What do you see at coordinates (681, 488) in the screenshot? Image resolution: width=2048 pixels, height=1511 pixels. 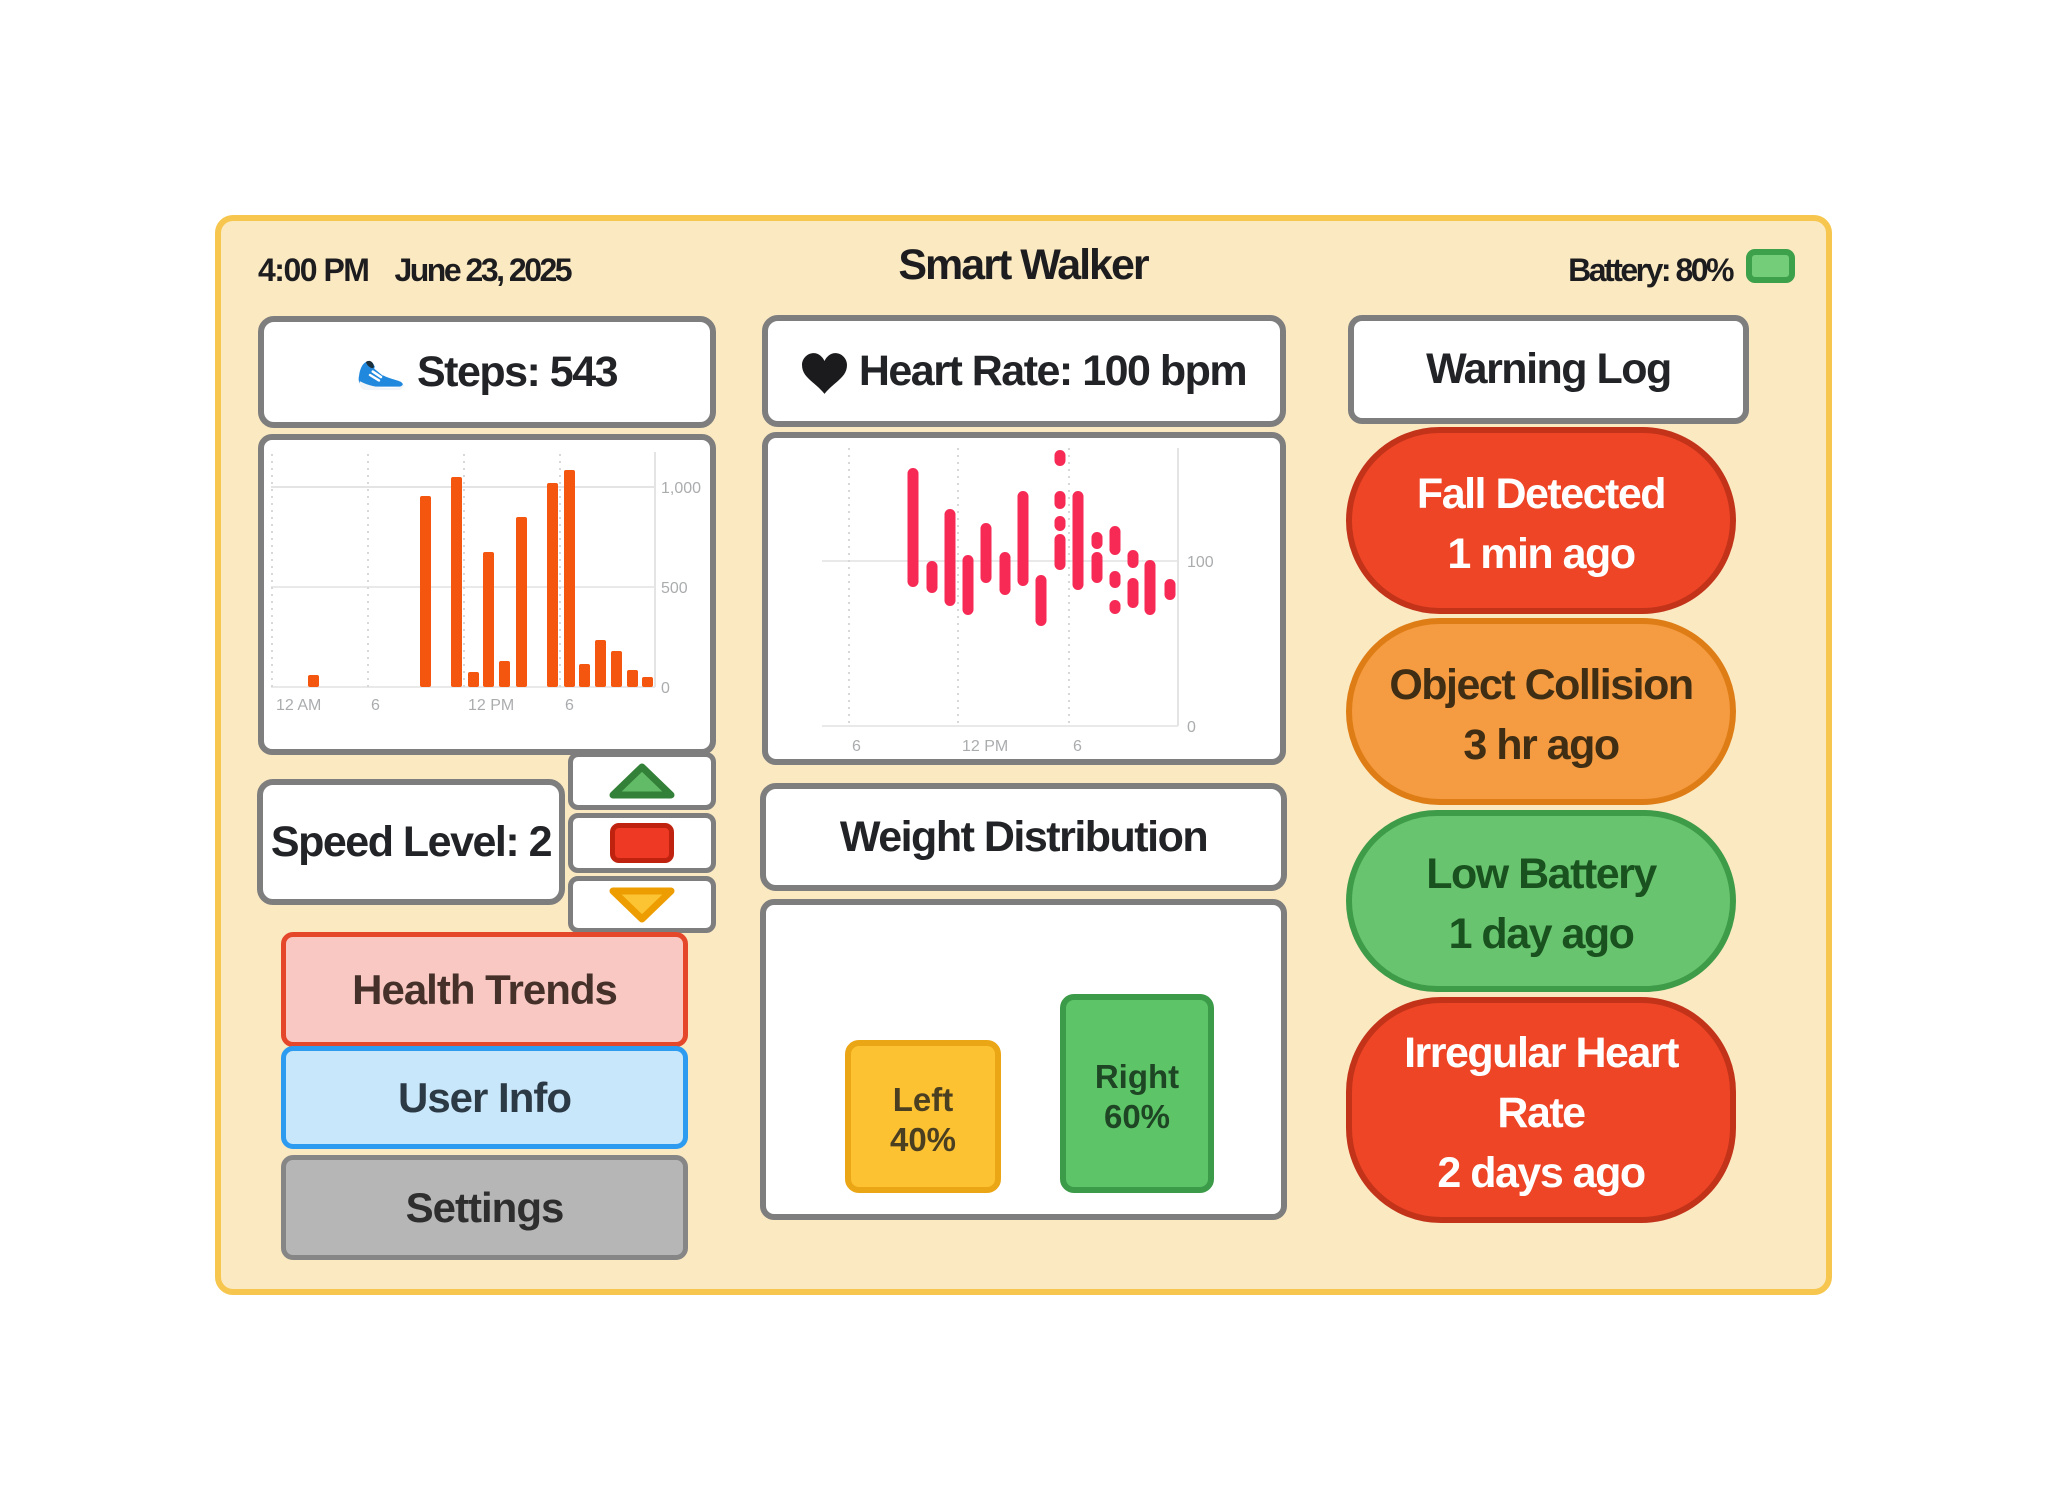 I see `svg-text: 1,000` at bounding box center [681, 488].